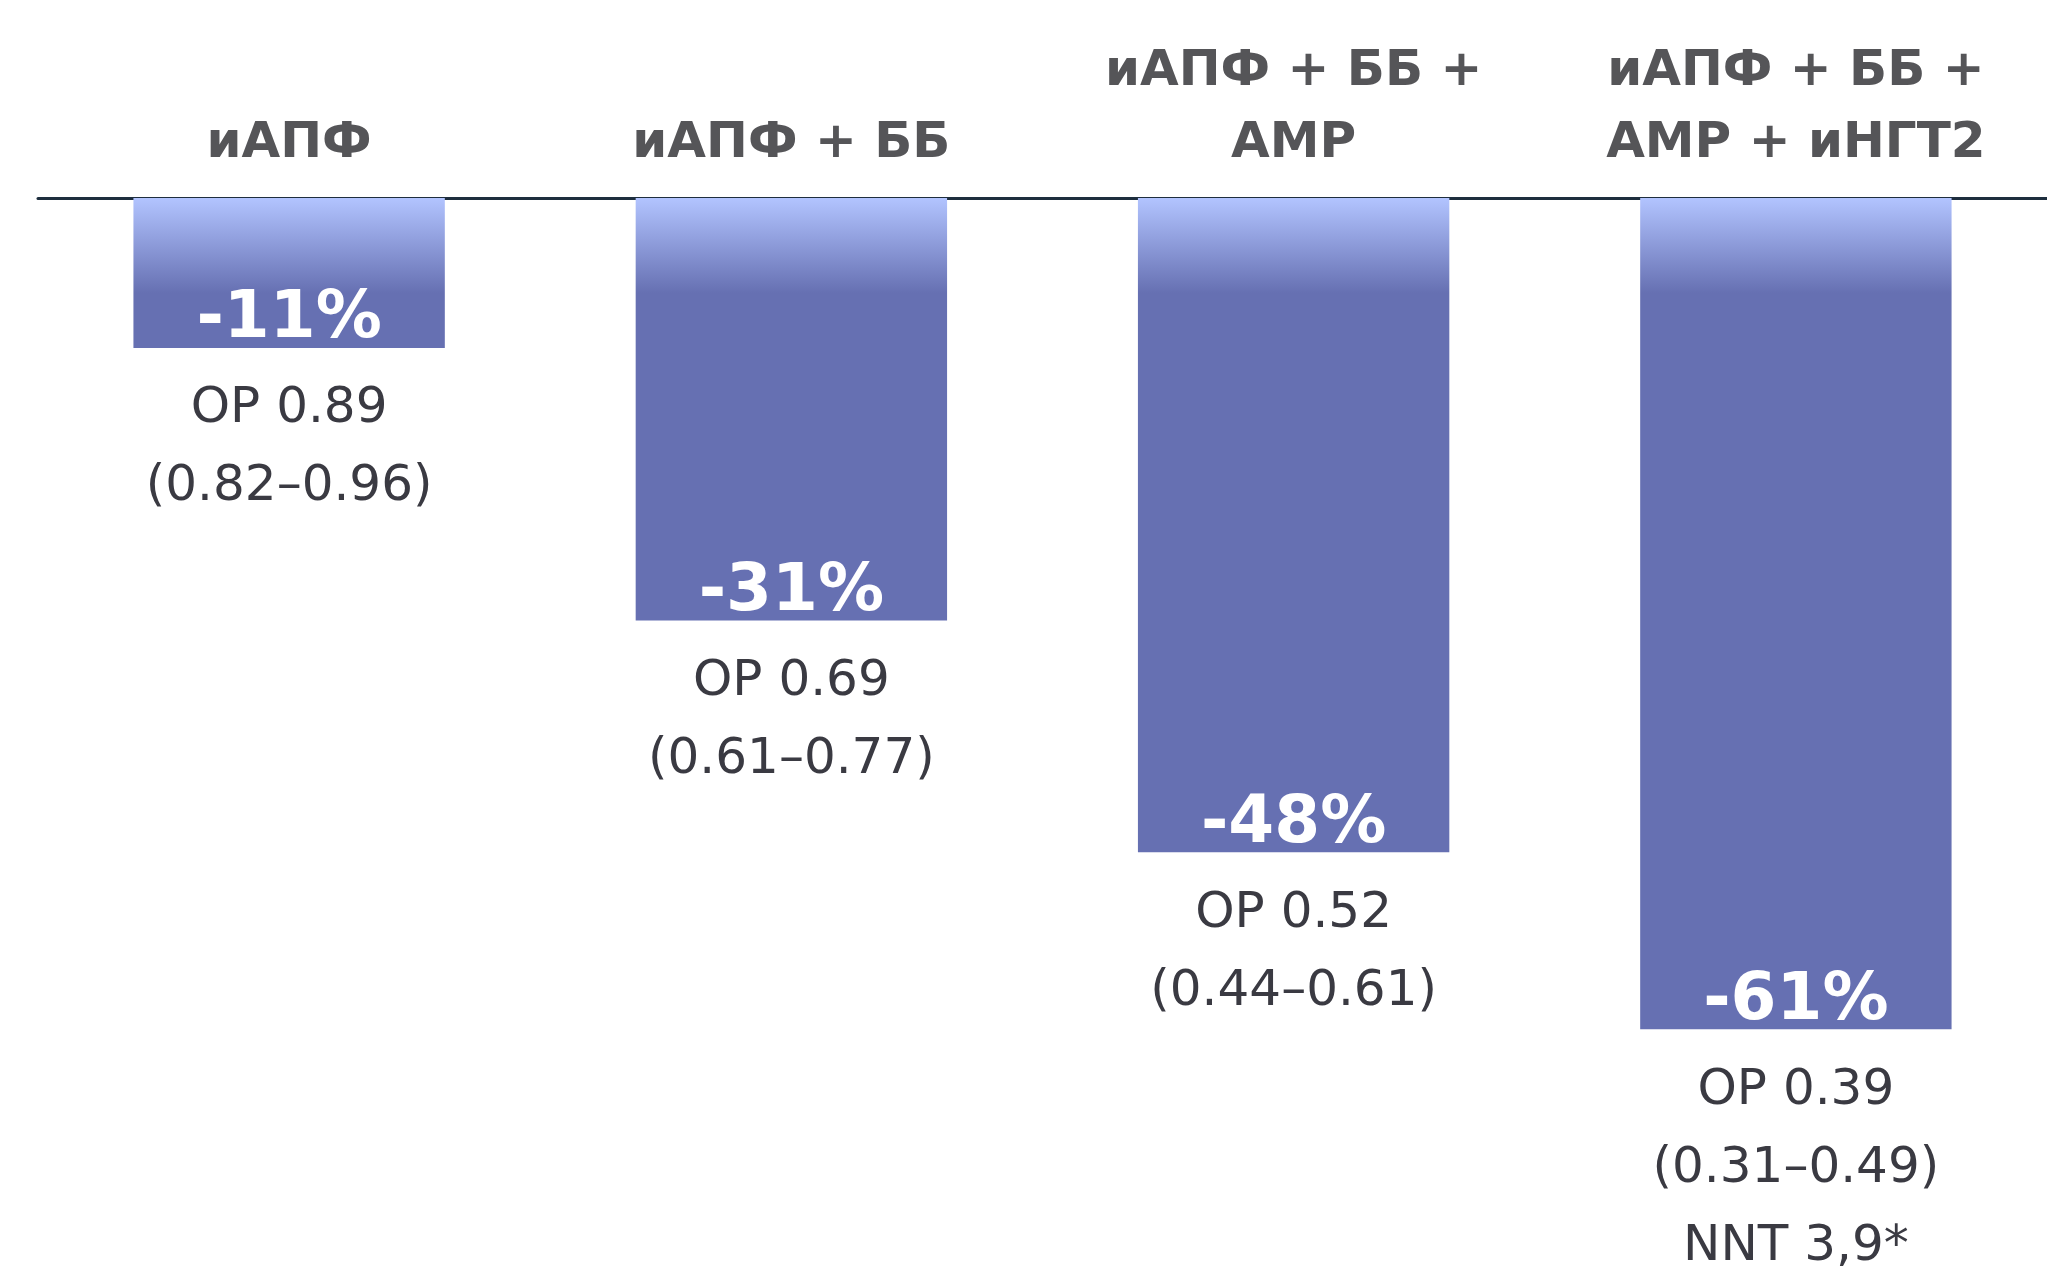 Image resolution: width=2055 pixels, height=1280 pixels. I want to click on annotation: ОР 0.69 (0.61–0.77), so click(791, 716).